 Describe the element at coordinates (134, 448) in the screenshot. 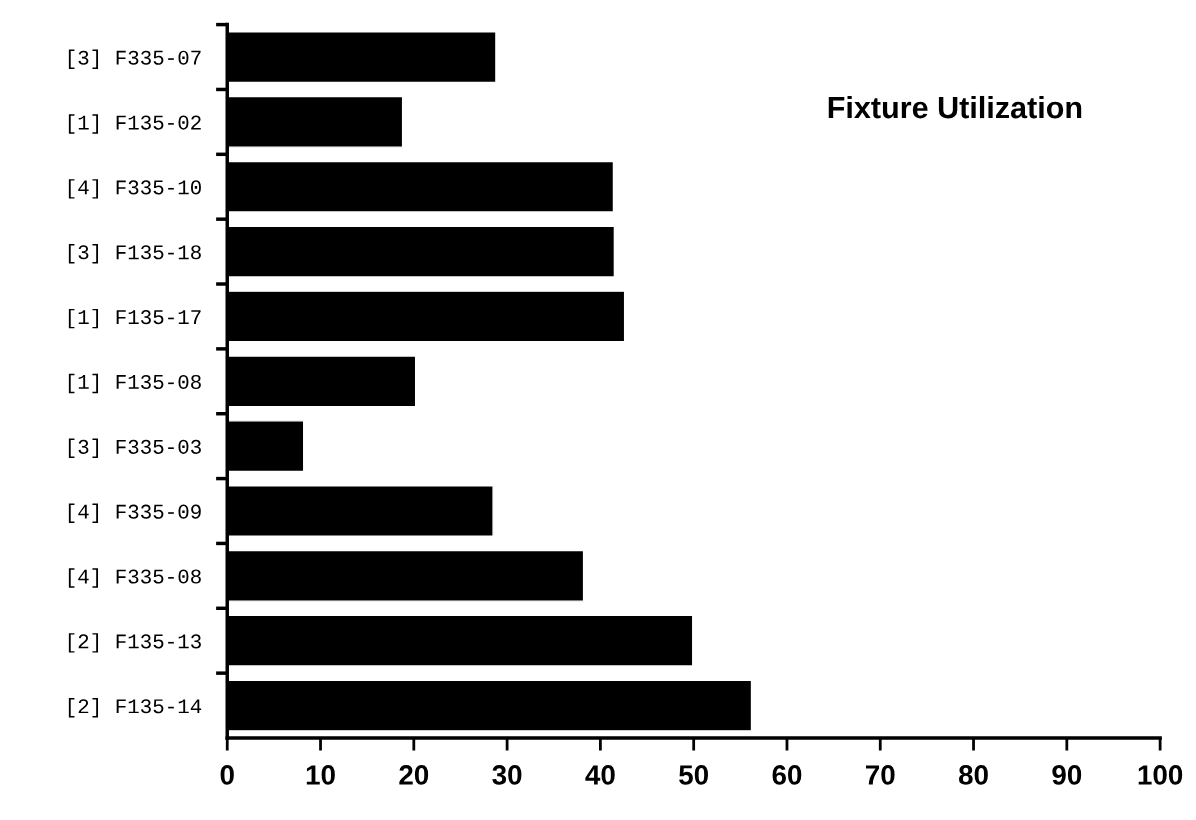

I see `y-tick-label: [3] F335-03` at that location.